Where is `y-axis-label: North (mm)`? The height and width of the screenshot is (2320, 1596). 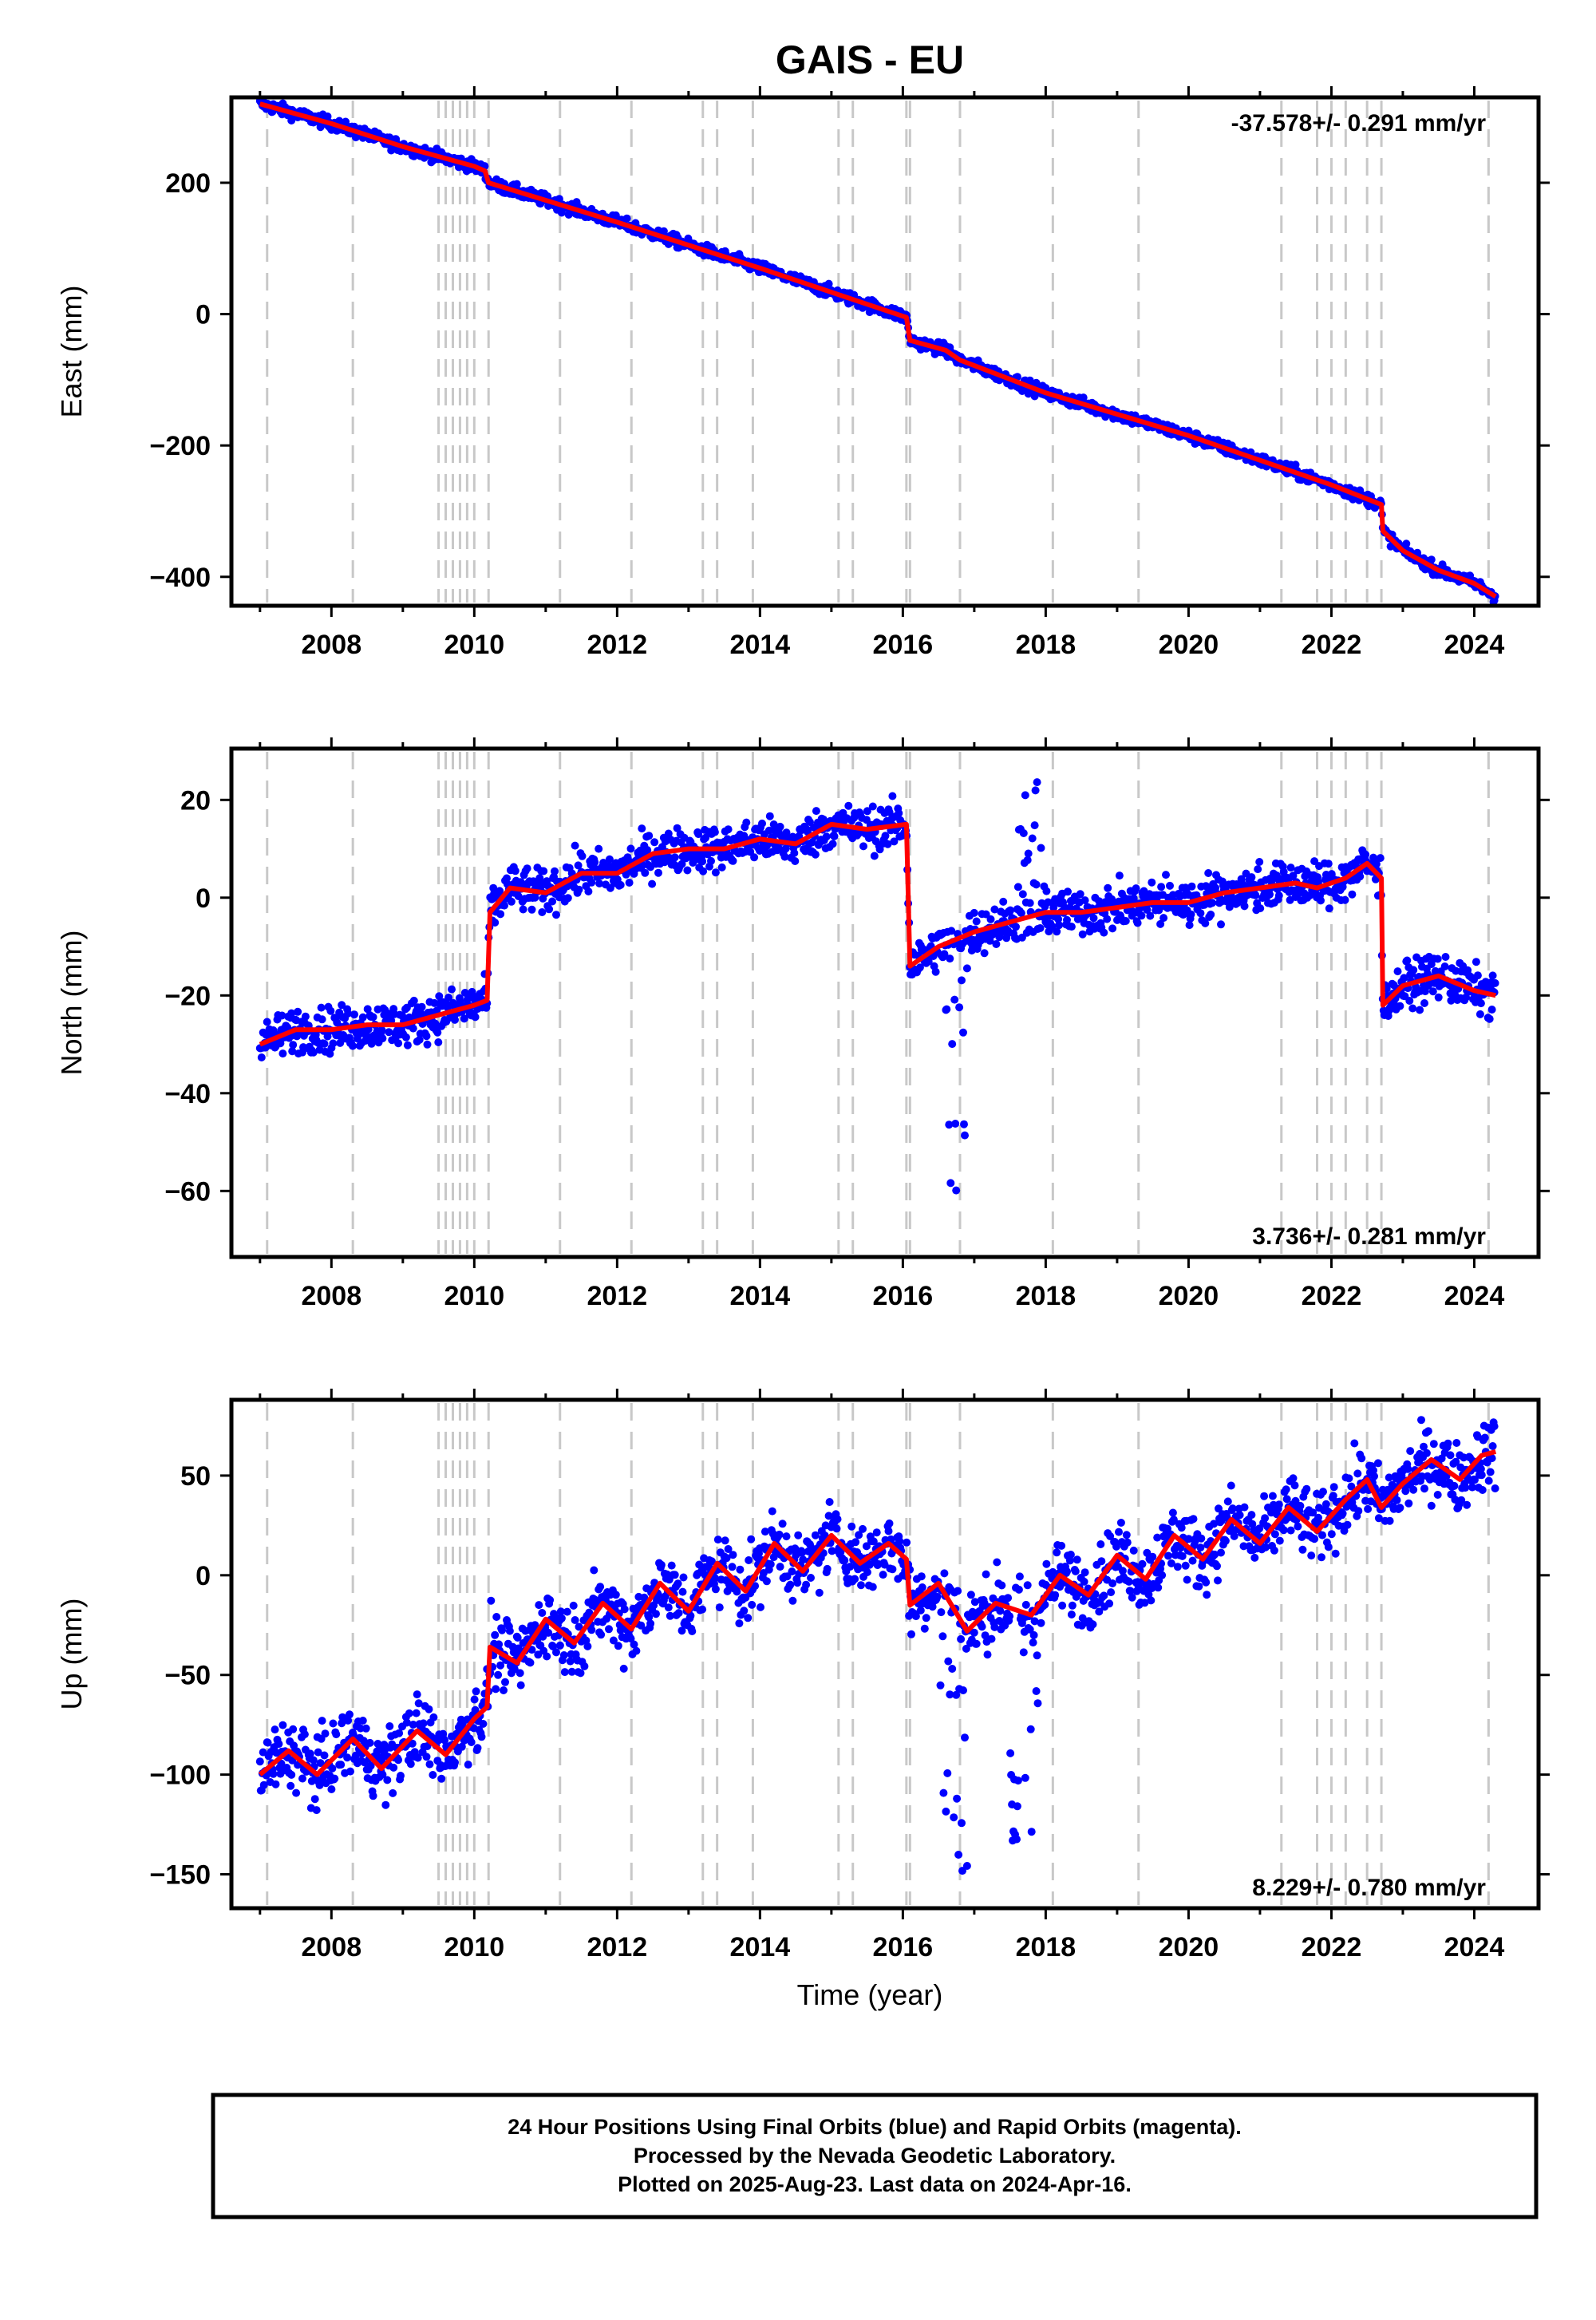
y-axis-label: North (mm) is located at coordinates (71, 1004).